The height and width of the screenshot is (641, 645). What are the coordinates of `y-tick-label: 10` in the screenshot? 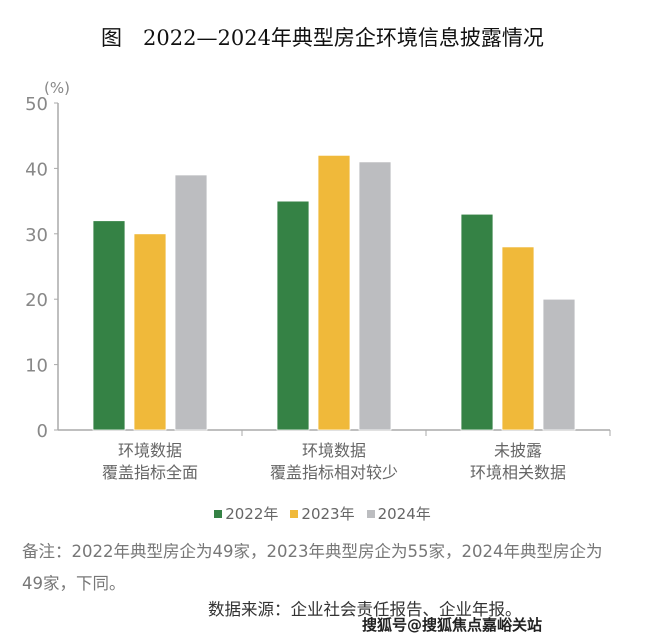 It's located at (36, 366).